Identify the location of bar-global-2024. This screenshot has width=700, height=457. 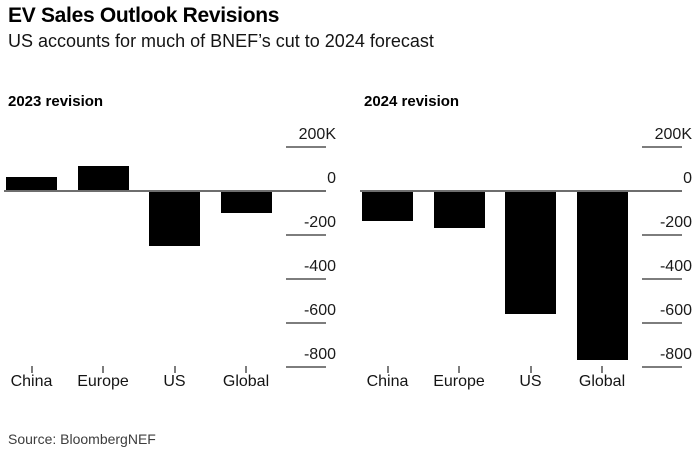
(602, 276).